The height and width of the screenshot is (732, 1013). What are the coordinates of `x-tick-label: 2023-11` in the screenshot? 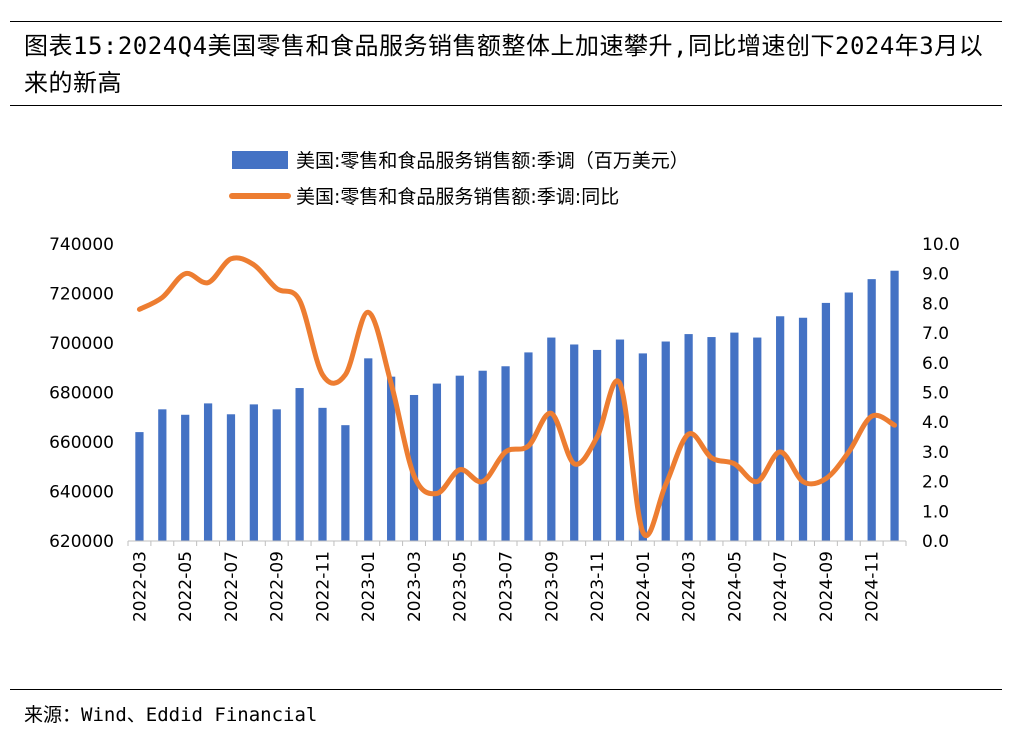 It's located at (598, 586).